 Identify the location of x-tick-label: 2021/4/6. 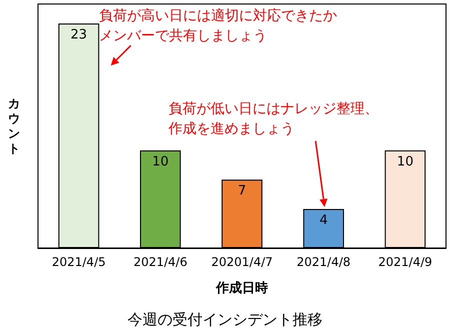
(160, 262).